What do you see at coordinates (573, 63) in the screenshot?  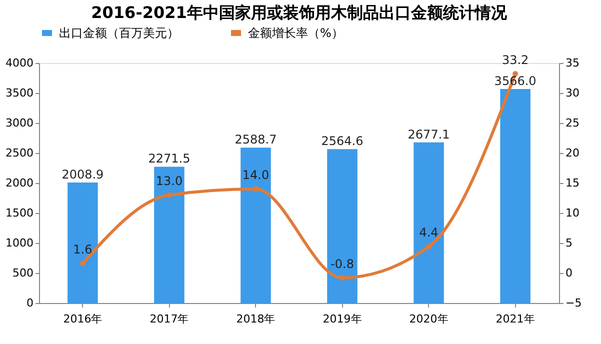 I see `y2-tick-label: 35` at bounding box center [573, 63].